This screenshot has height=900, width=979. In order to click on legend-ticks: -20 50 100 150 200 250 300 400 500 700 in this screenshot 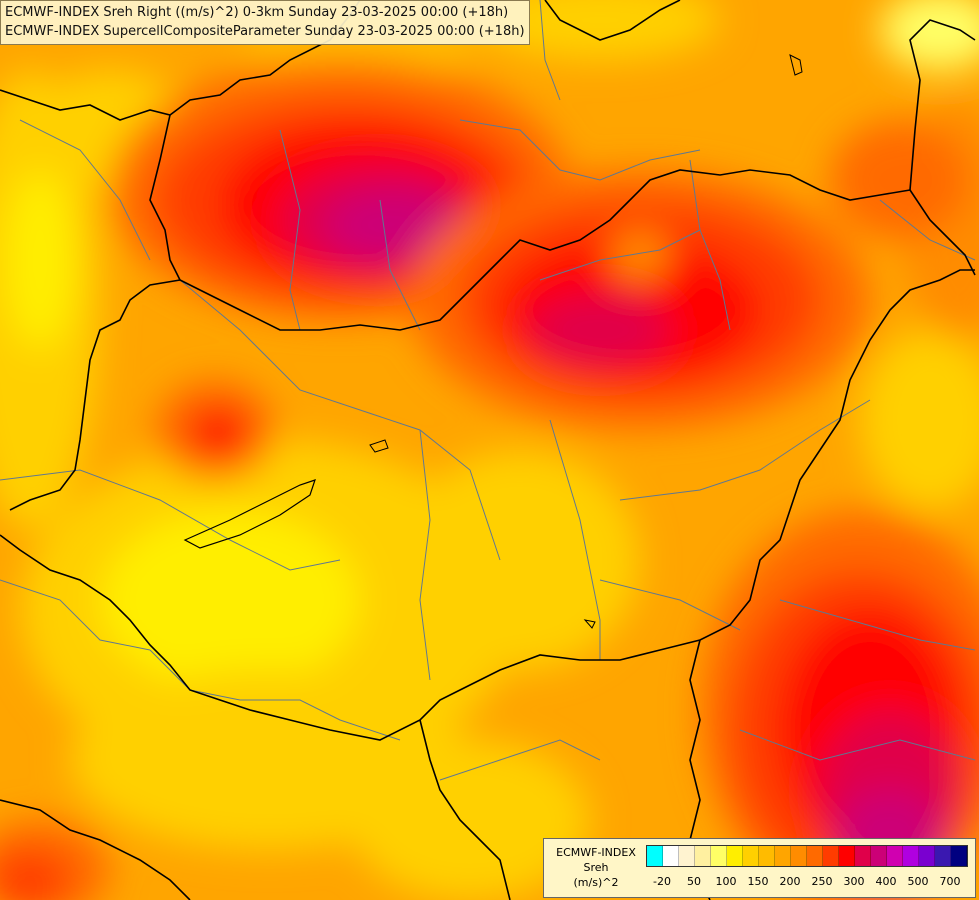, I will do `click(811, 882)`.